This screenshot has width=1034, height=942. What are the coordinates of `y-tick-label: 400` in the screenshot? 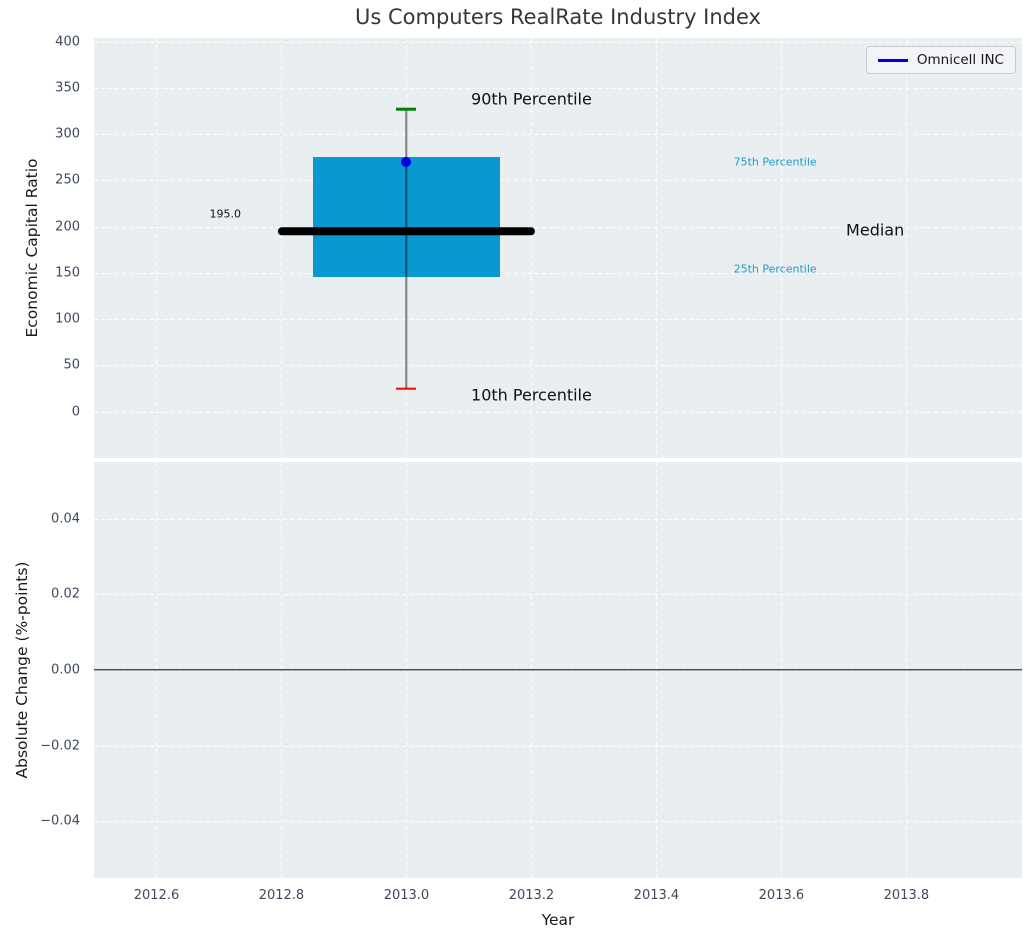 It's located at (67, 42).